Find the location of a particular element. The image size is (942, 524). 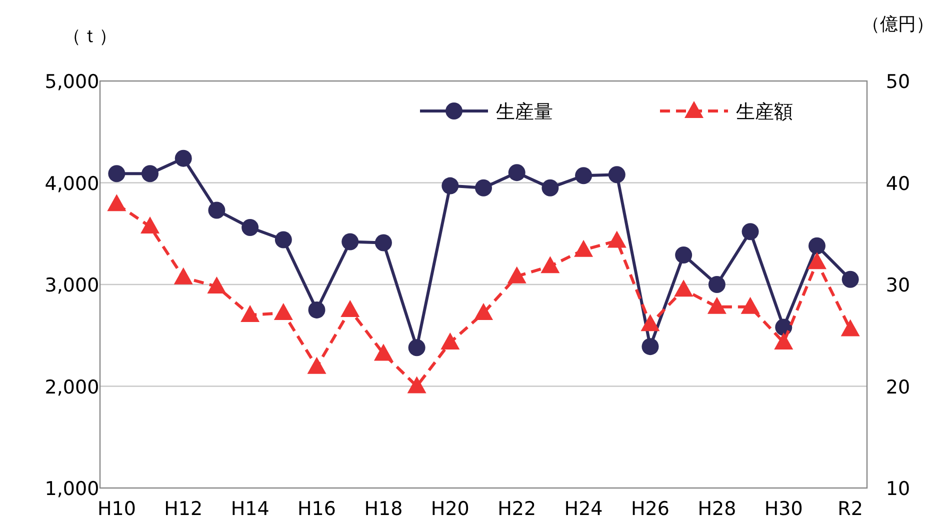

y-tick-label: 1,000 is located at coordinates (72, 489).